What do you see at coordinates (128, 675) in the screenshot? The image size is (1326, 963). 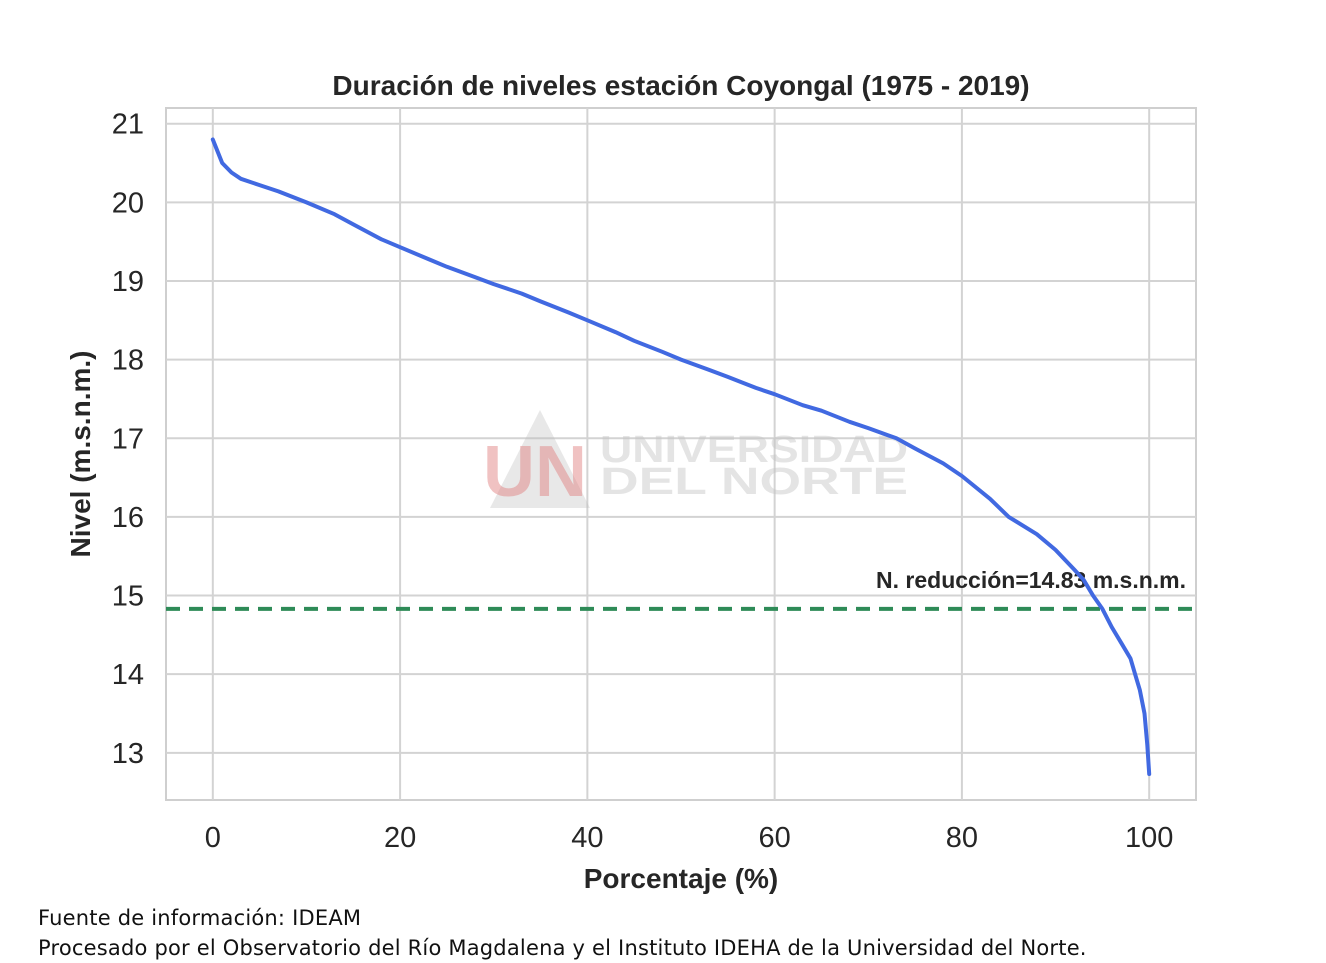 I see `y-tick-label: 14` at bounding box center [128, 675].